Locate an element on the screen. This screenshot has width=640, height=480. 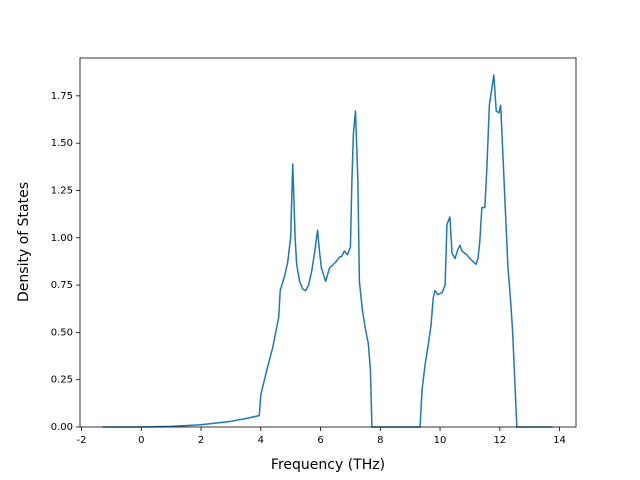
x-tick-label: 12 is located at coordinates (499, 440).